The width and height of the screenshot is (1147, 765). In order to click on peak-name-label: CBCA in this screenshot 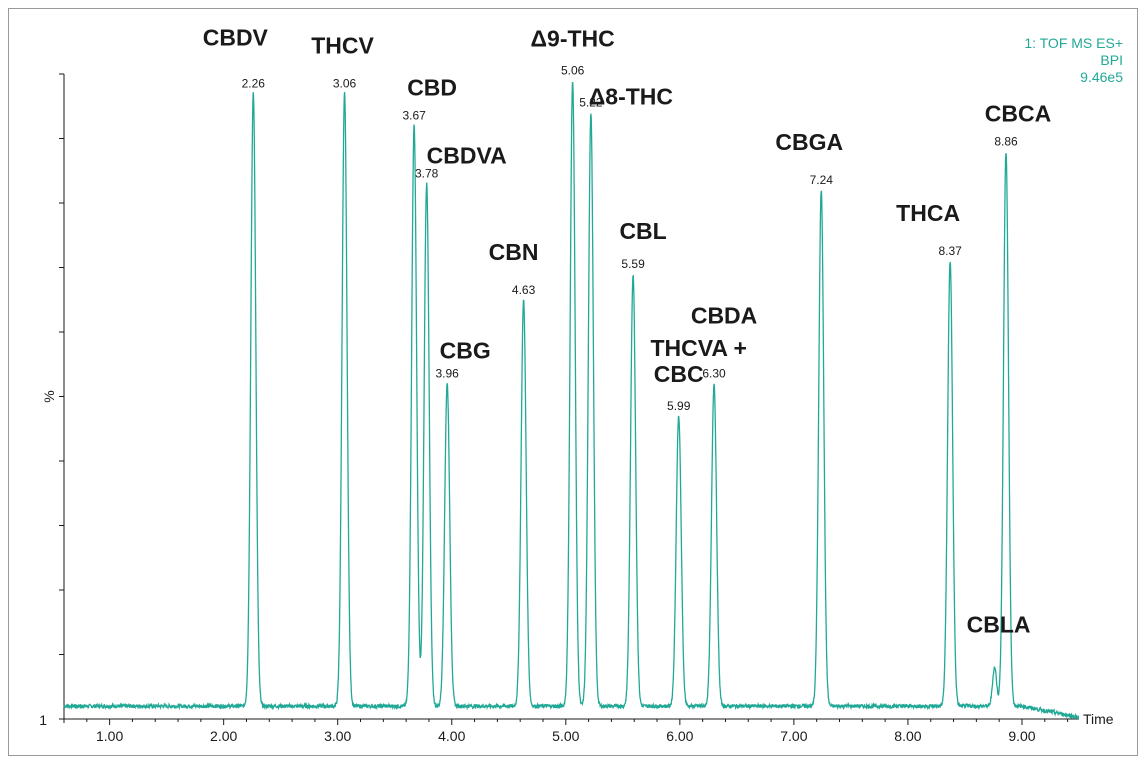, I will do `click(1018, 113)`.